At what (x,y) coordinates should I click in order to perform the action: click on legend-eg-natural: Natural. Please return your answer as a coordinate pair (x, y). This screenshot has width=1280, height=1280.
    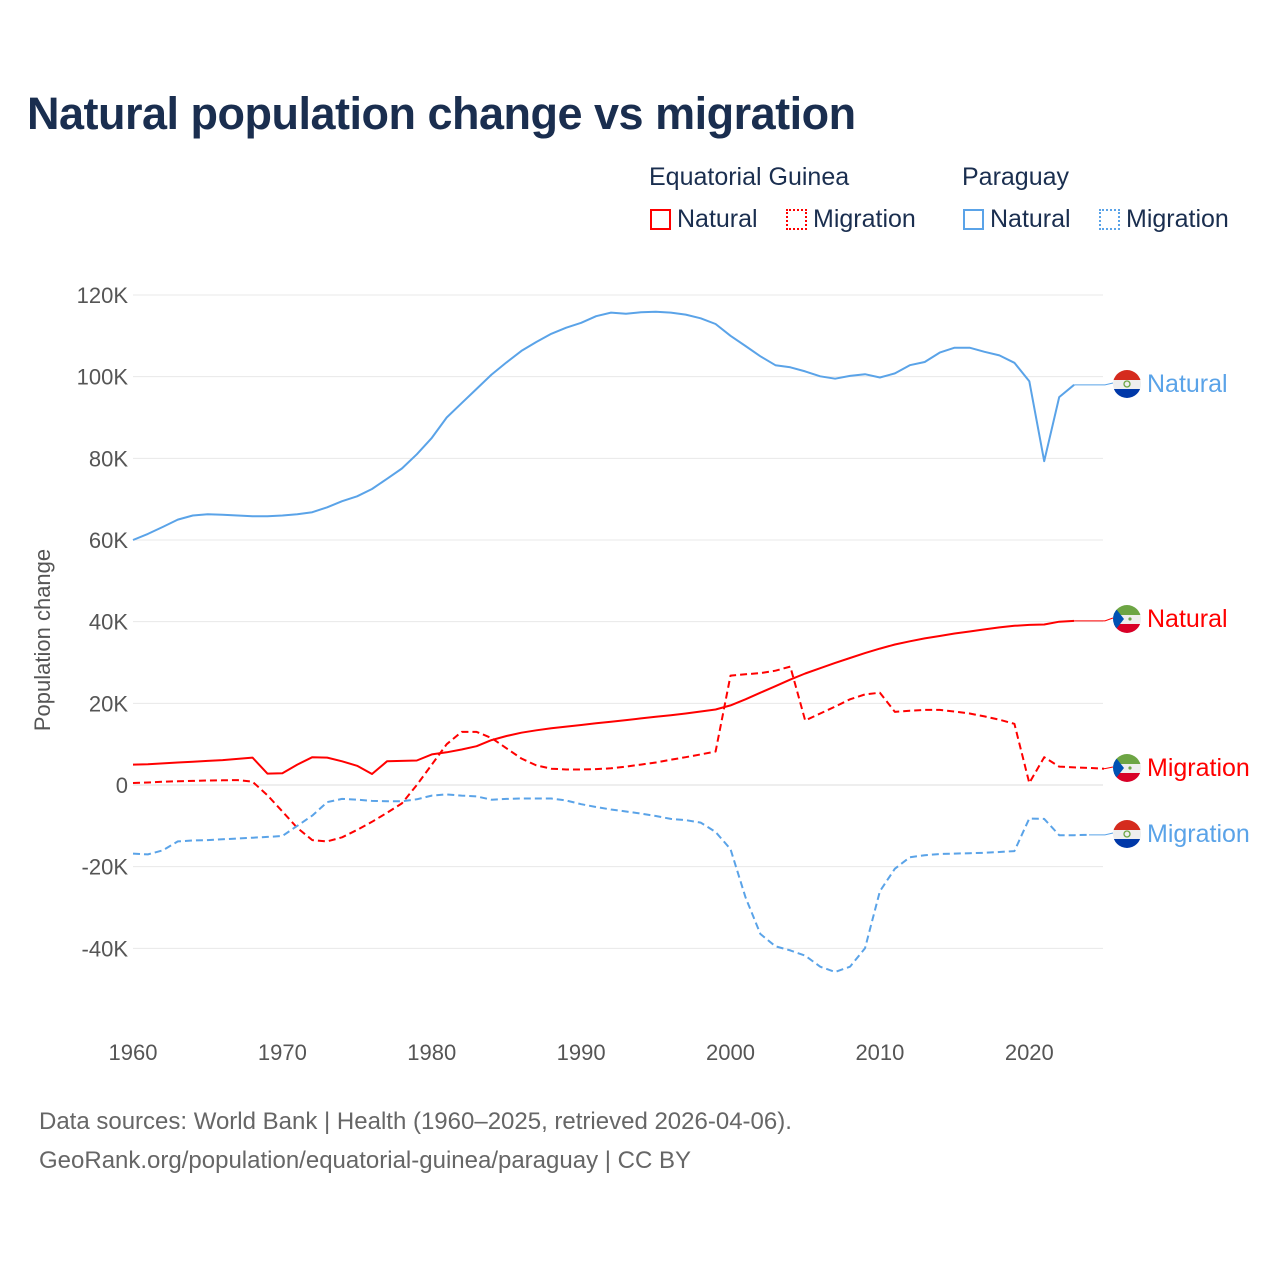
    Looking at the image, I should click on (704, 219).